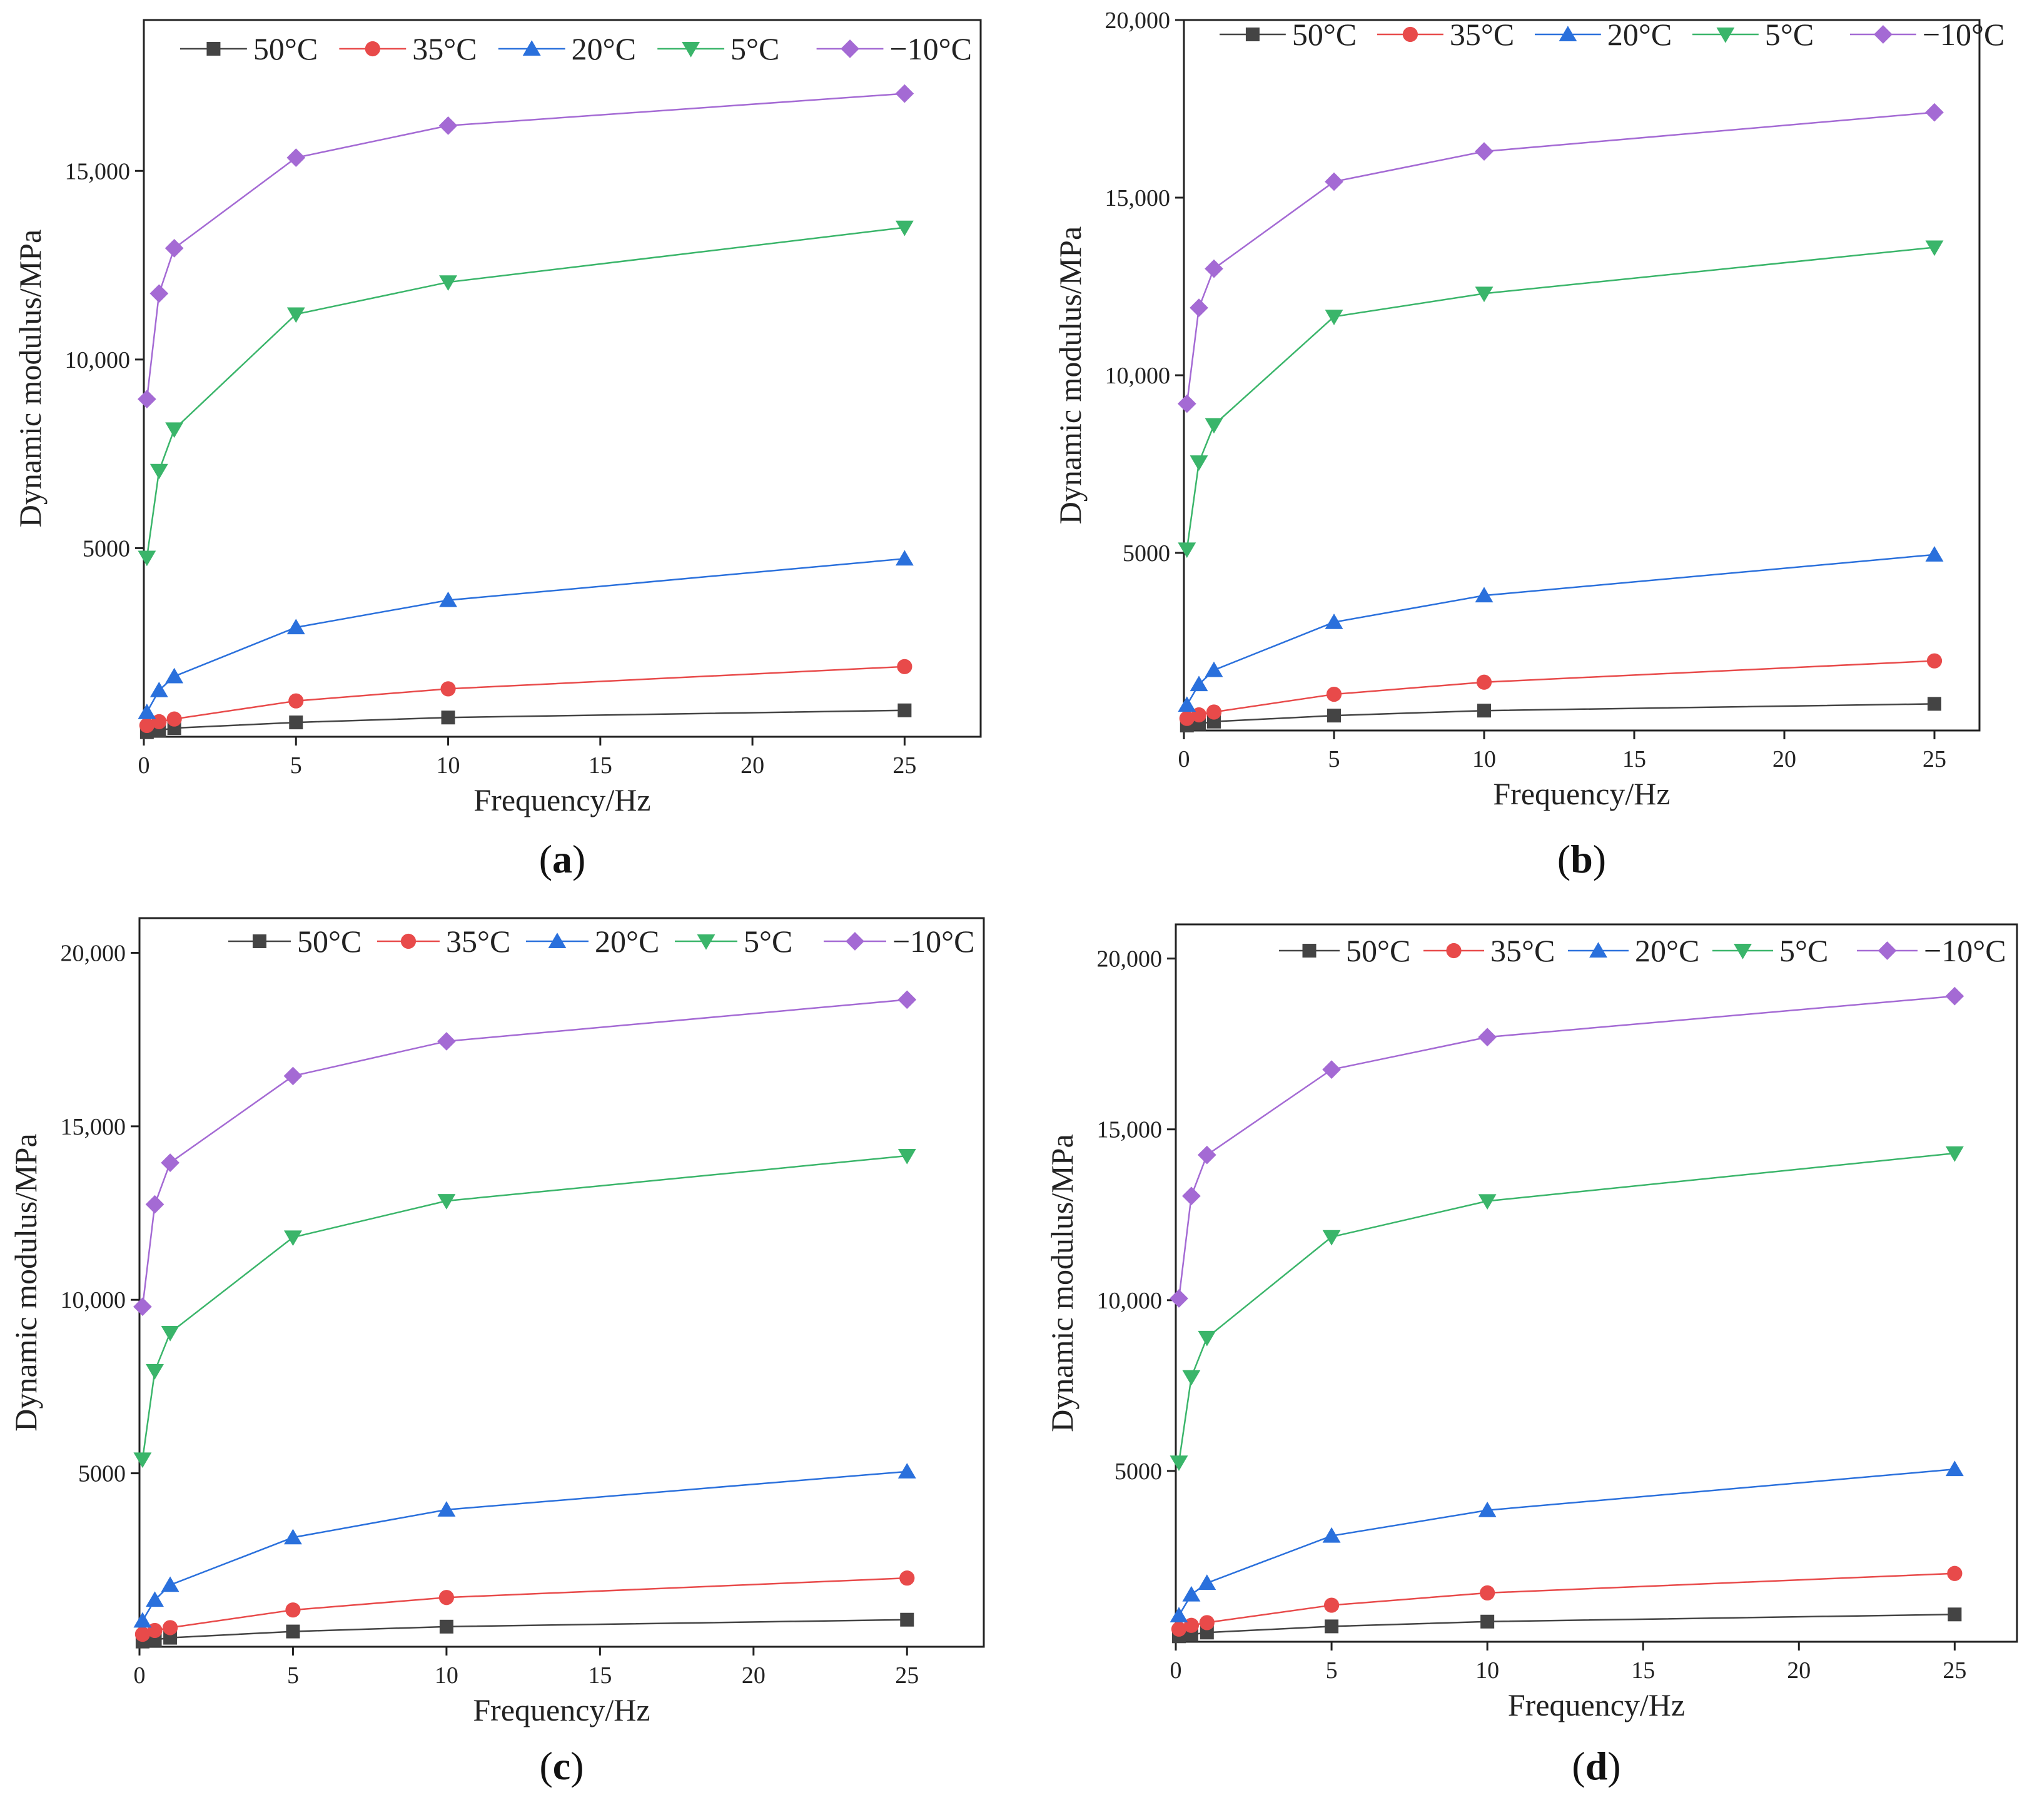 The height and width of the screenshot is (1820, 2037). What do you see at coordinates (94, 953) in the screenshot?
I see `y-tick-label: 20,000` at bounding box center [94, 953].